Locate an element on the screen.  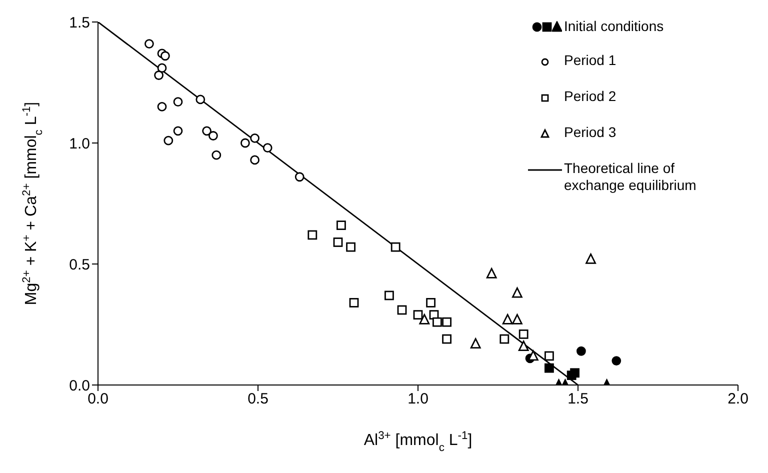
legend-label: Period 3 is located at coordinates (590, 132).